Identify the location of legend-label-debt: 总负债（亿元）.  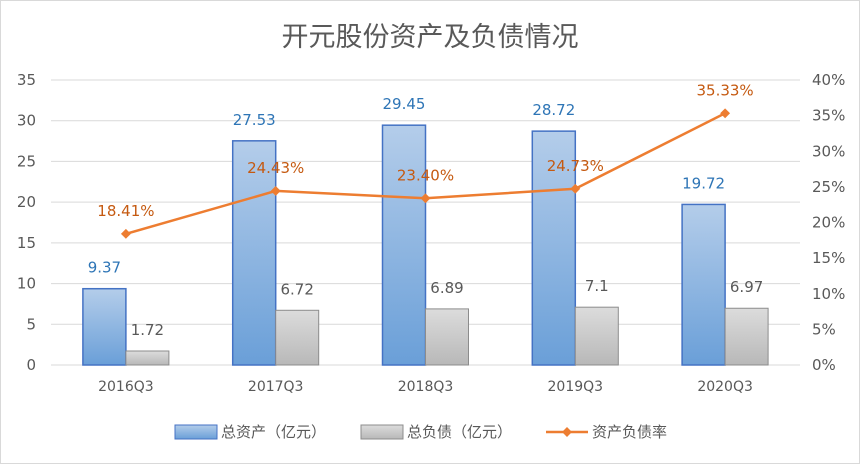
(459, 432).